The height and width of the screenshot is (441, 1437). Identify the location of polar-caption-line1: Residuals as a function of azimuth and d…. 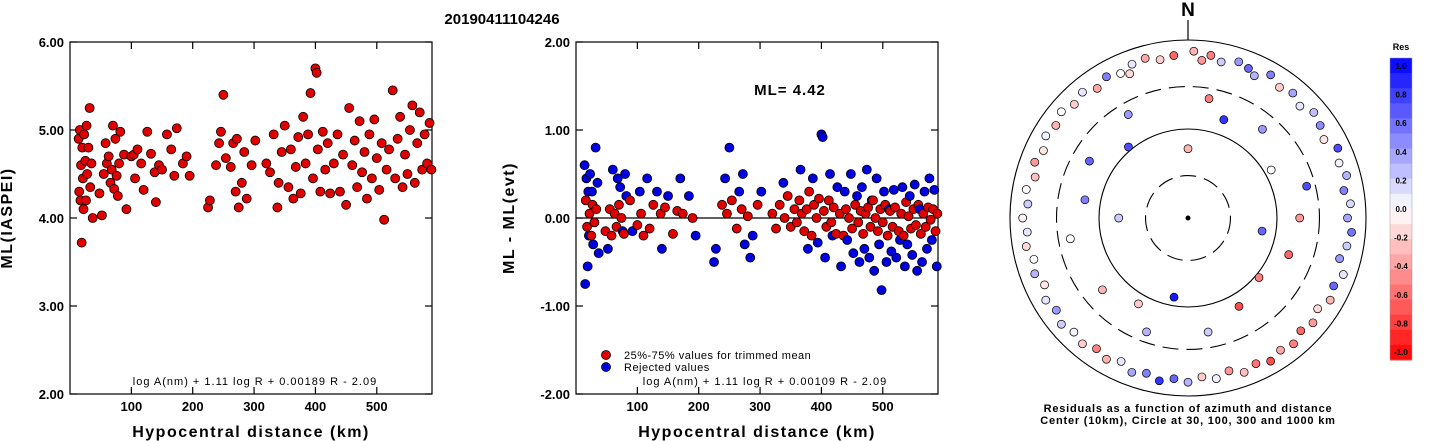
(1188, 409).